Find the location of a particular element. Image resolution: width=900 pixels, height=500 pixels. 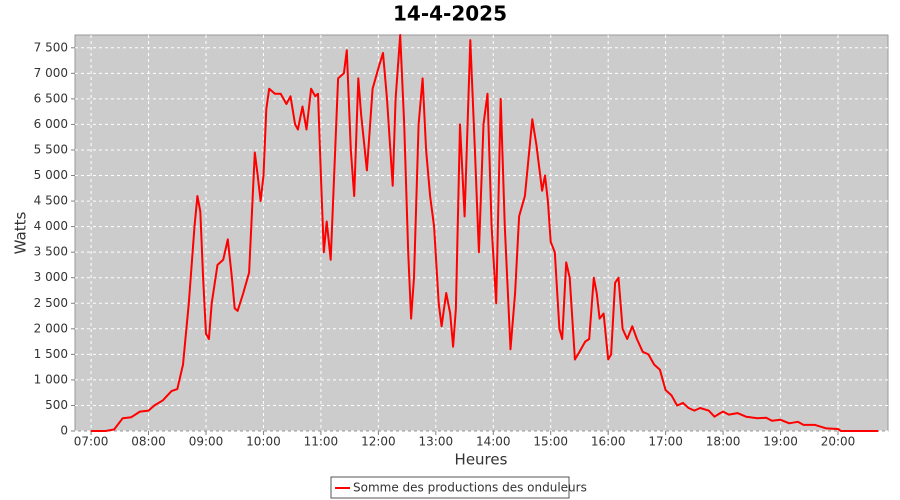

y-tick-label: 7 500 is located at coordinates (51, 47).